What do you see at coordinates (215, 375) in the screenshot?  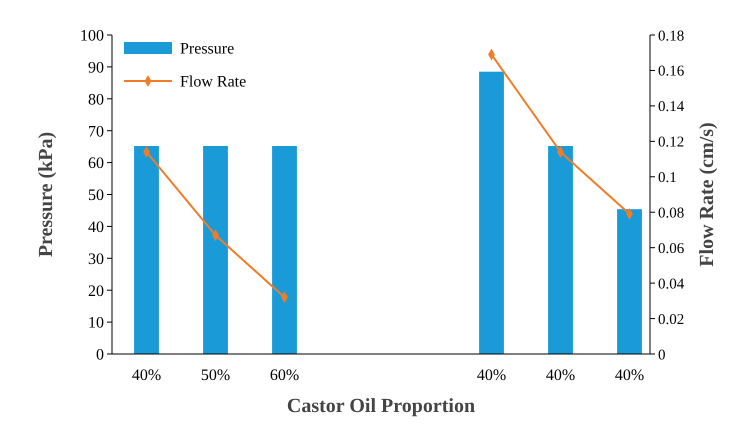 I see `x-tick-label: 50%` at bounding box center [215, 375].